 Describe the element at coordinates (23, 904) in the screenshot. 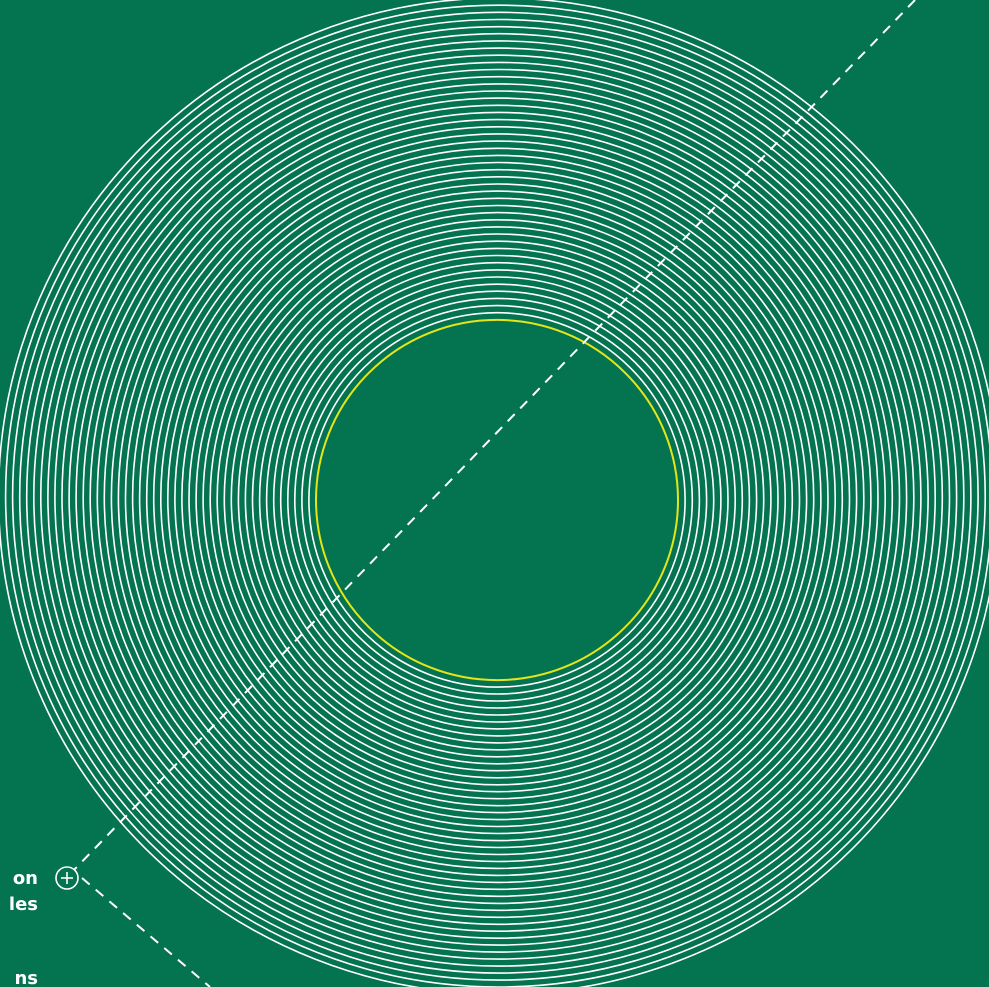

I see `label-text-line-2: les` at that location.